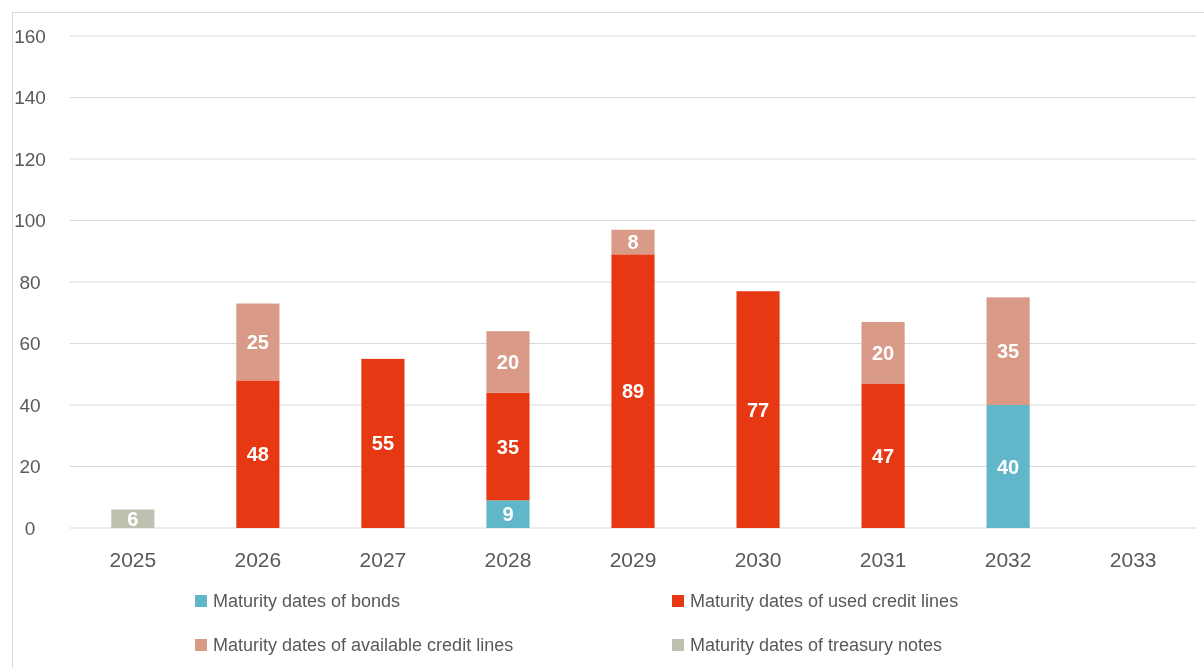  I want to click on x-tick-label: 2033, so click(1133, 560).